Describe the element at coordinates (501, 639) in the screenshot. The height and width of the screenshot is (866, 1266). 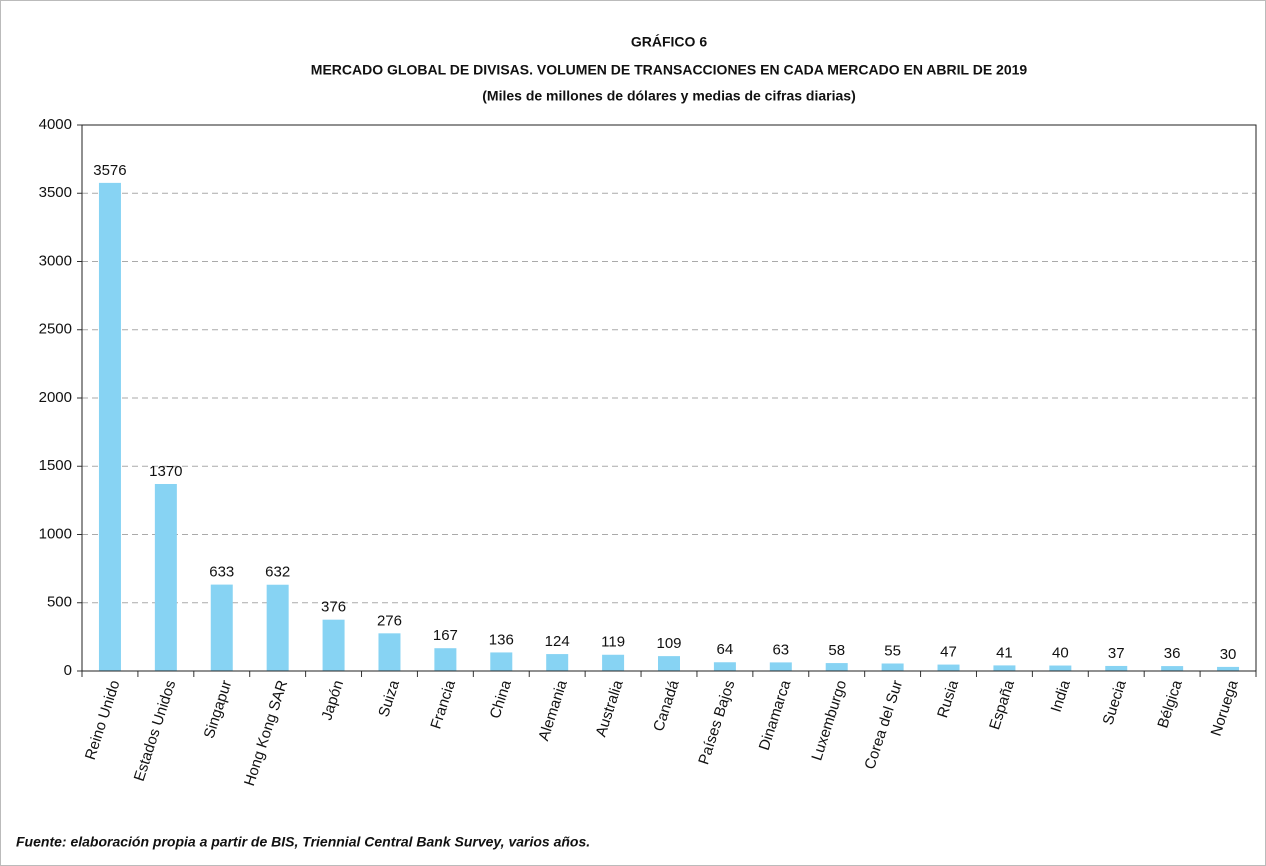
I see `value-label: 136` at that location.